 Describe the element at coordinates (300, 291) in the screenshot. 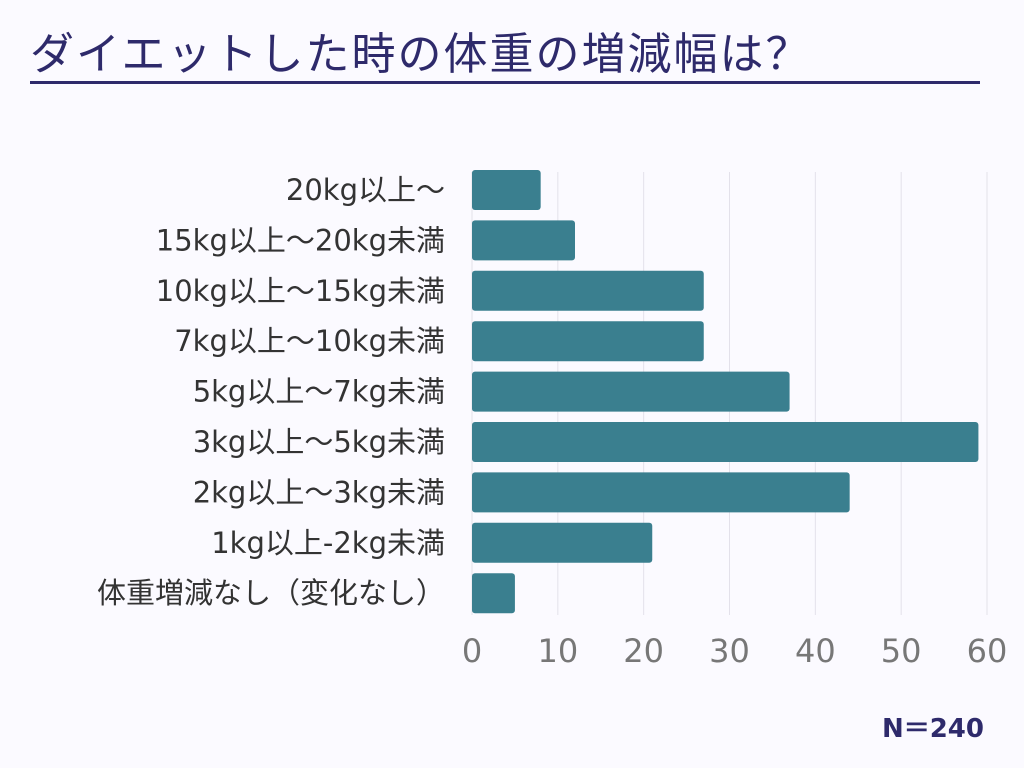

I see `category-label: 10kg以上～15kg未満` at that location.